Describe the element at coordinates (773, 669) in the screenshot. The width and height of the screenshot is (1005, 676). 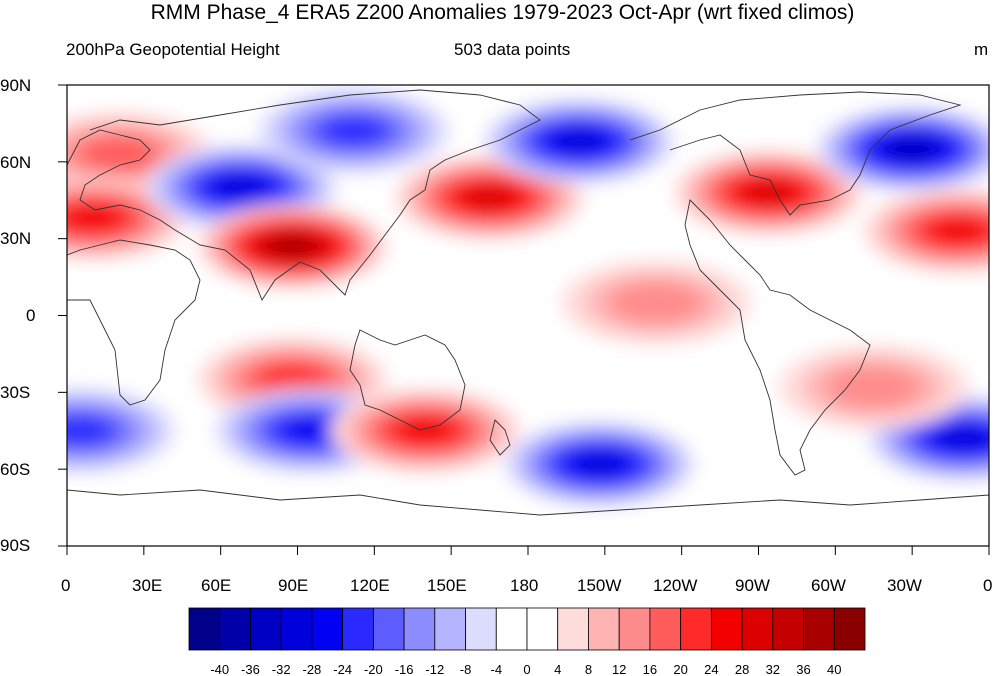
I see `colorbar-label: 32` at that location.